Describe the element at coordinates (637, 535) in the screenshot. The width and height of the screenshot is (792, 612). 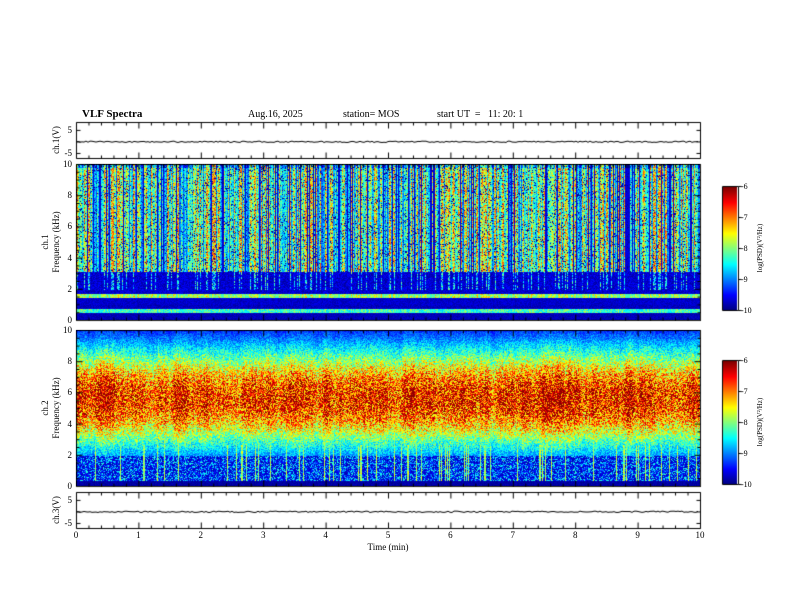
I see `x-tick-label: 9` at that location.